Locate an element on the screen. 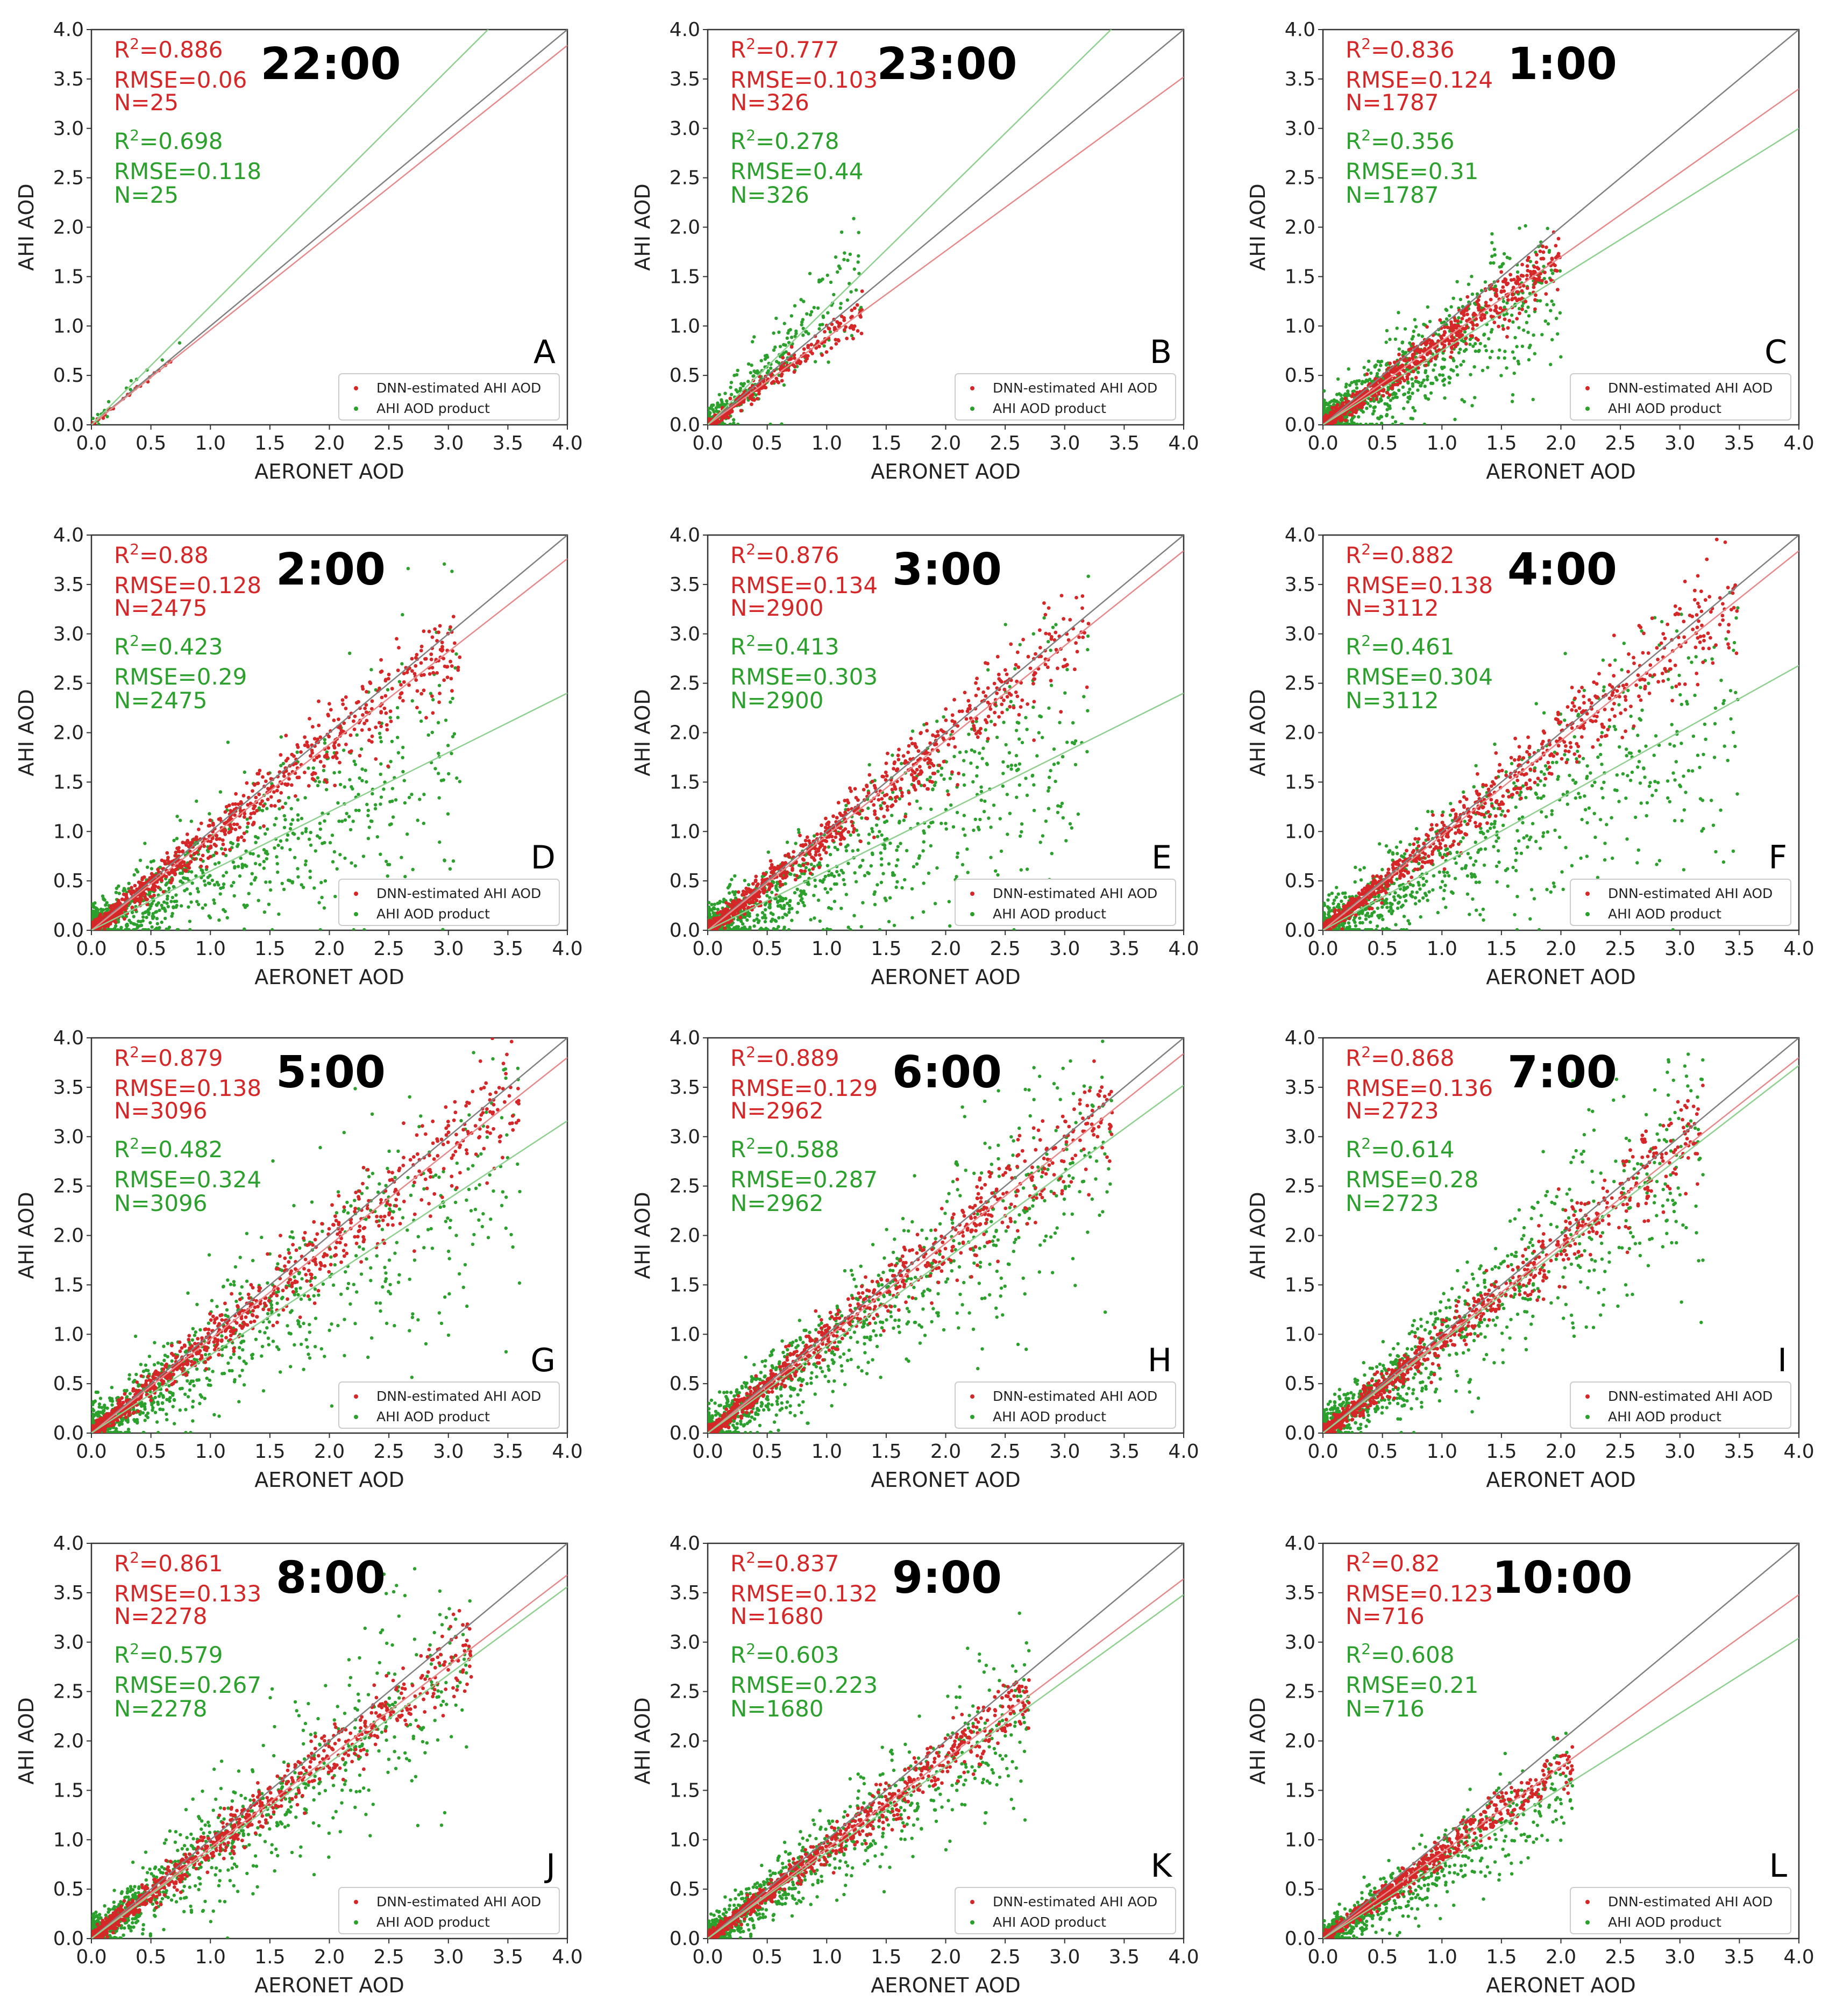  one-to-one-line is located at coordinates (329, 227).